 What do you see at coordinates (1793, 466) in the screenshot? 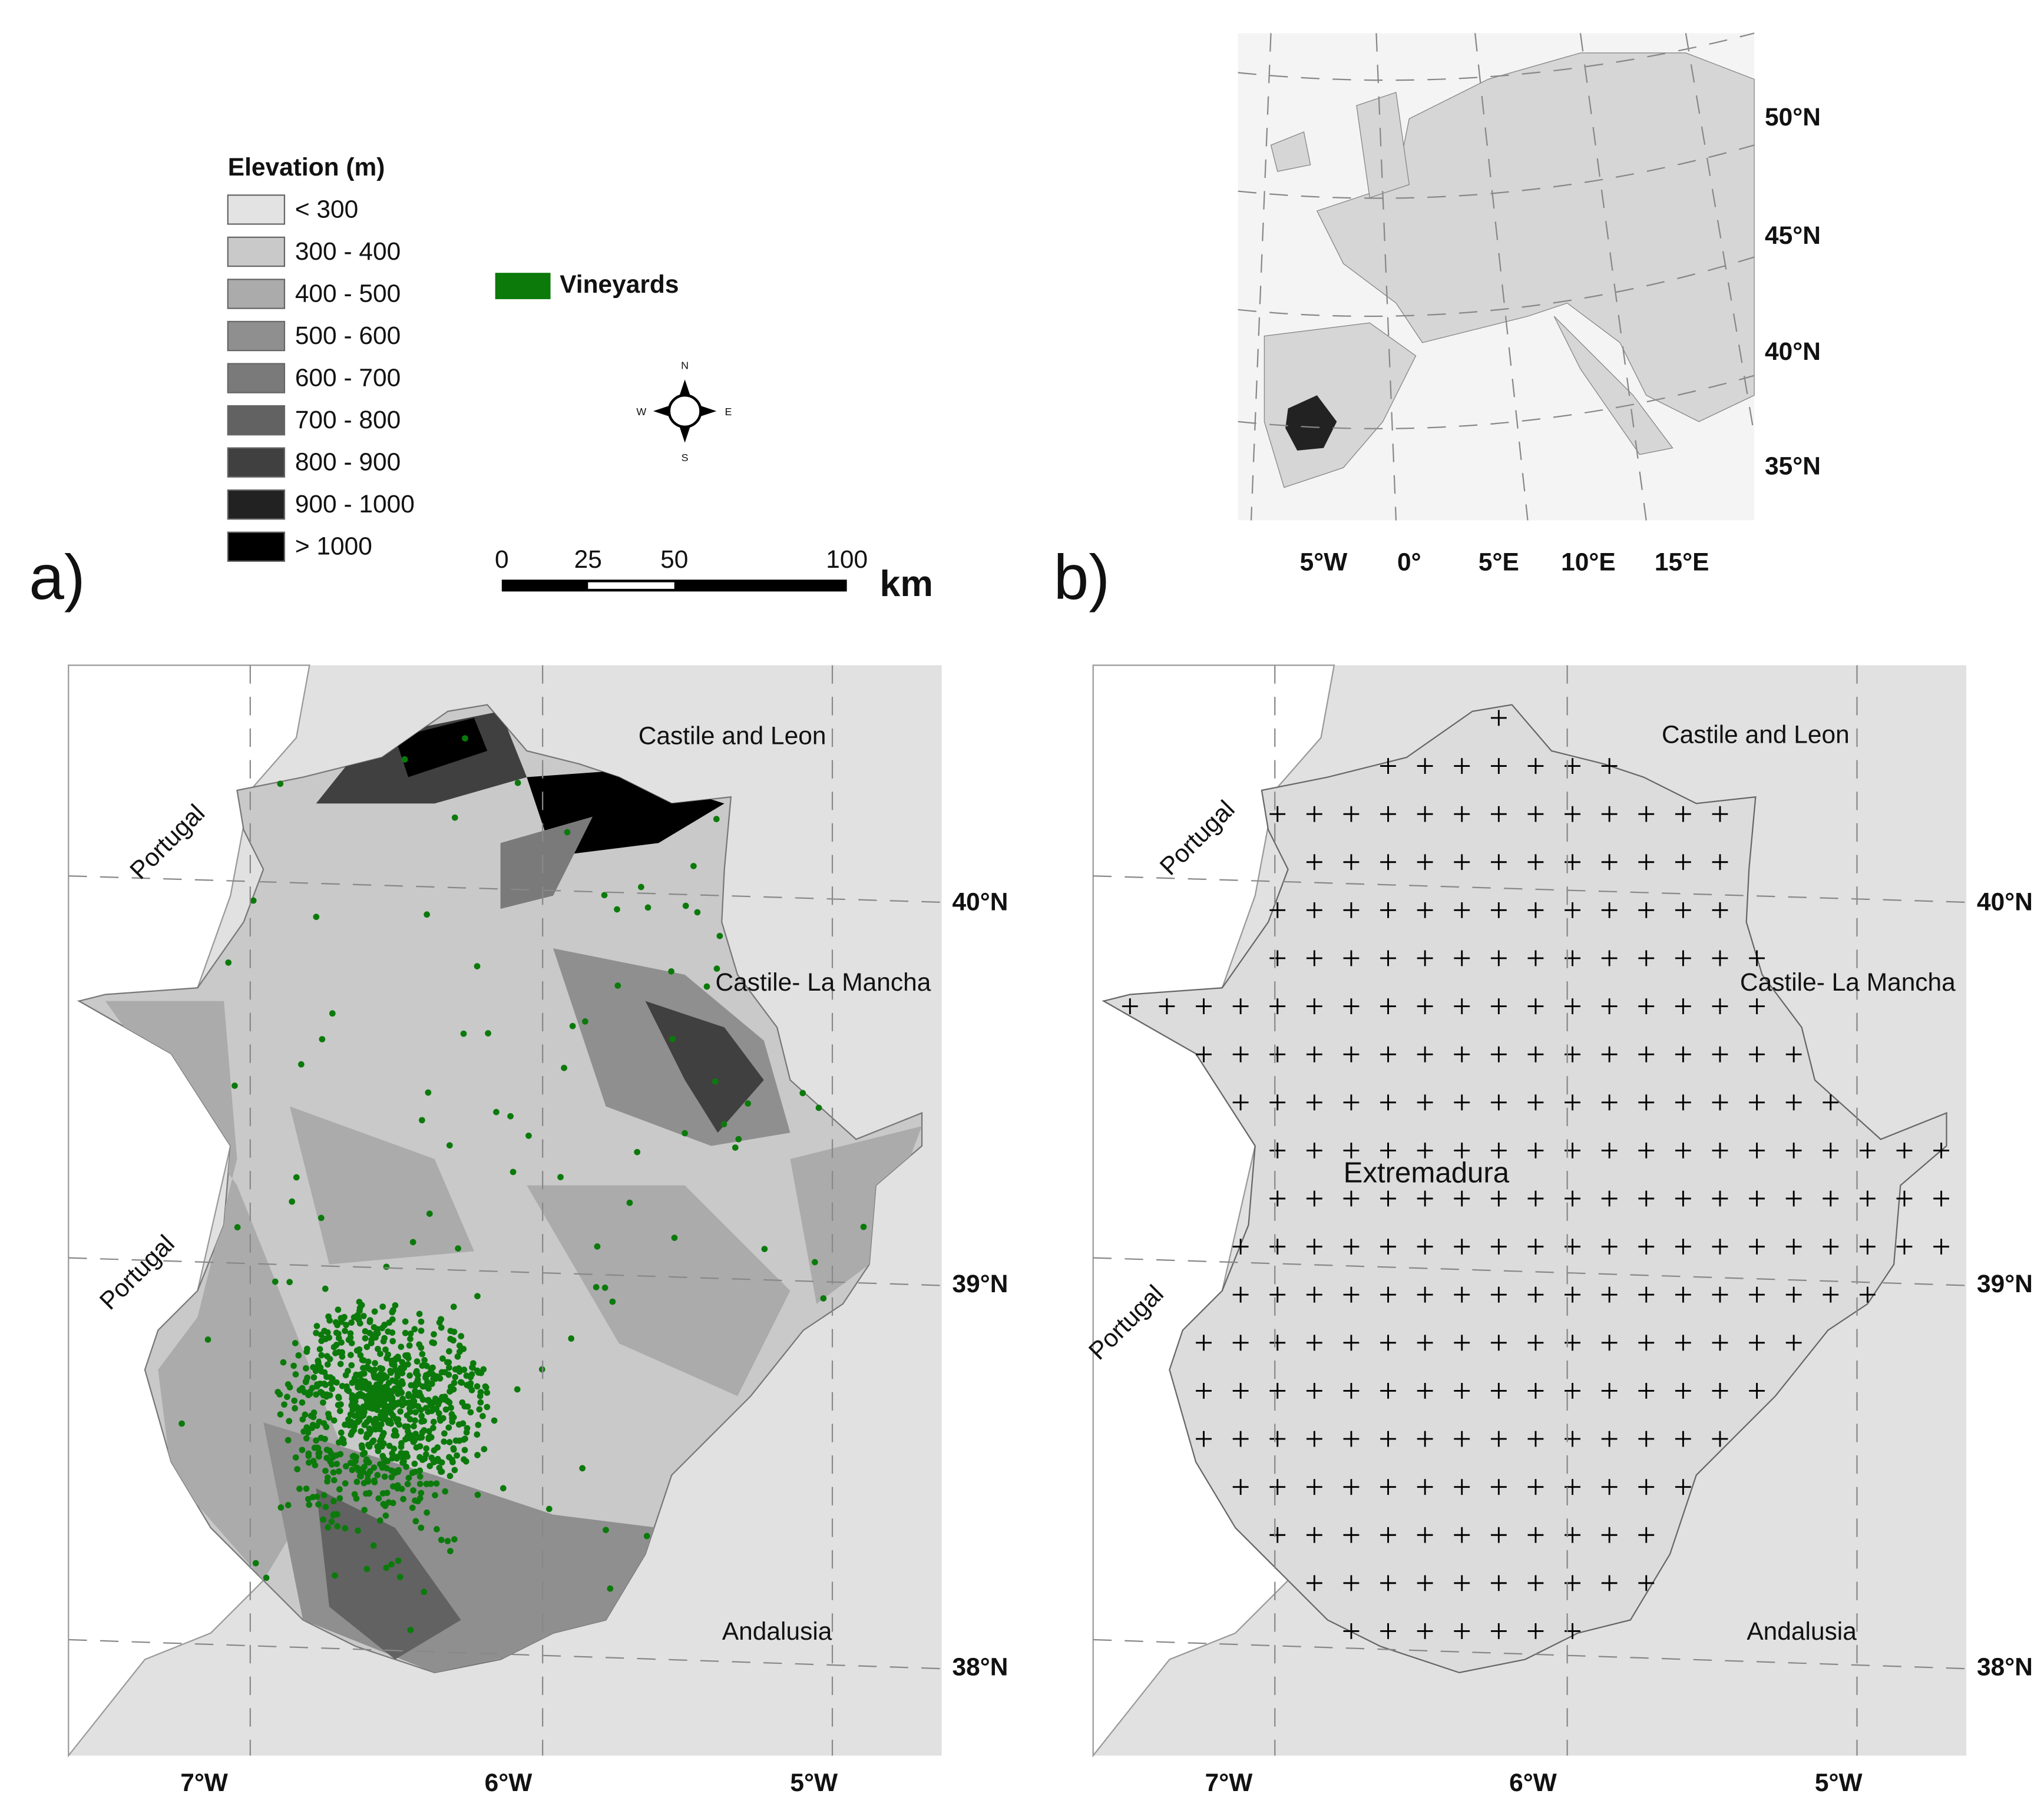
I see `lat-label: 35°N` at bounding box center [1793, 466].